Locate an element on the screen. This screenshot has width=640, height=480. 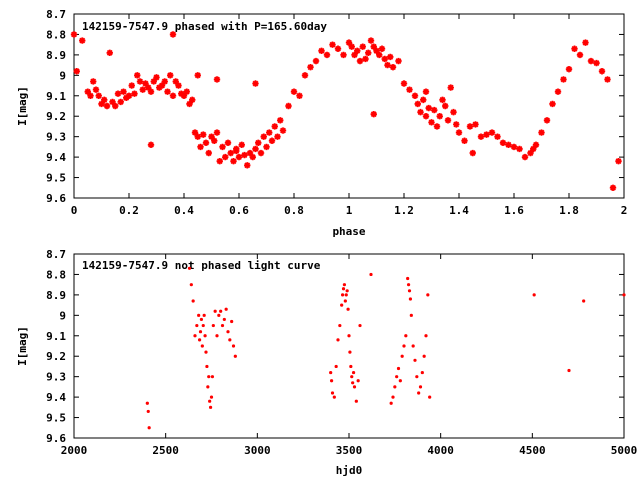
y-tick-label: 9.6 is located at coordinates (56, 198).